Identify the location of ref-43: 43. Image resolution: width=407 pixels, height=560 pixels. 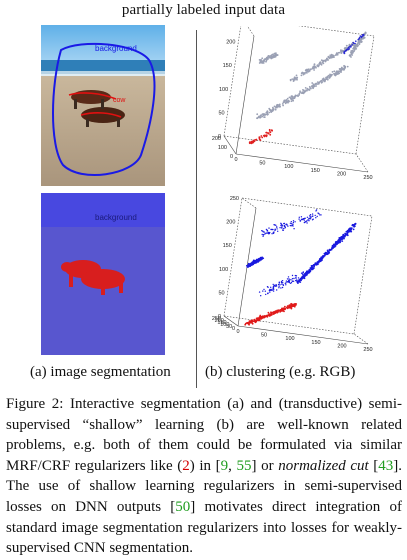
(386, 465).